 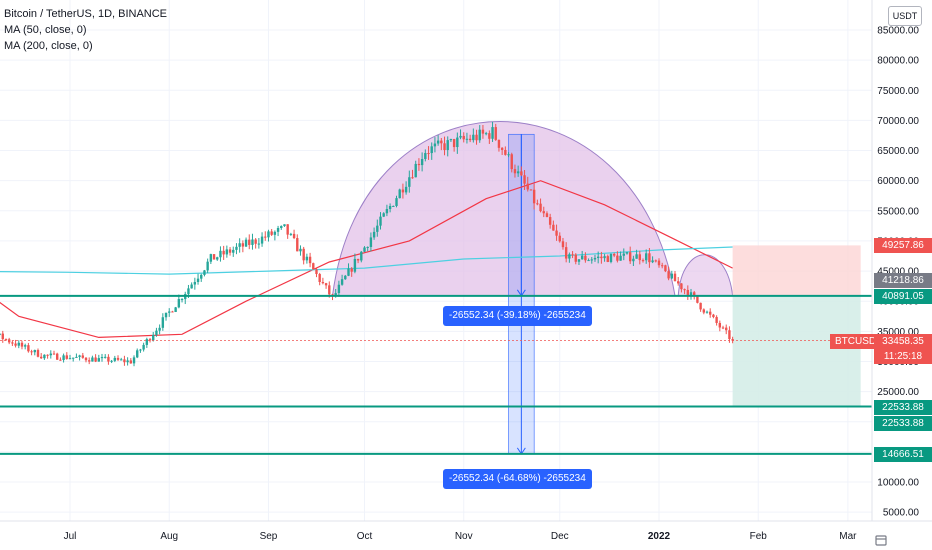 I want to click on last-price-label: 33458.35, so click(x=903, y=341).